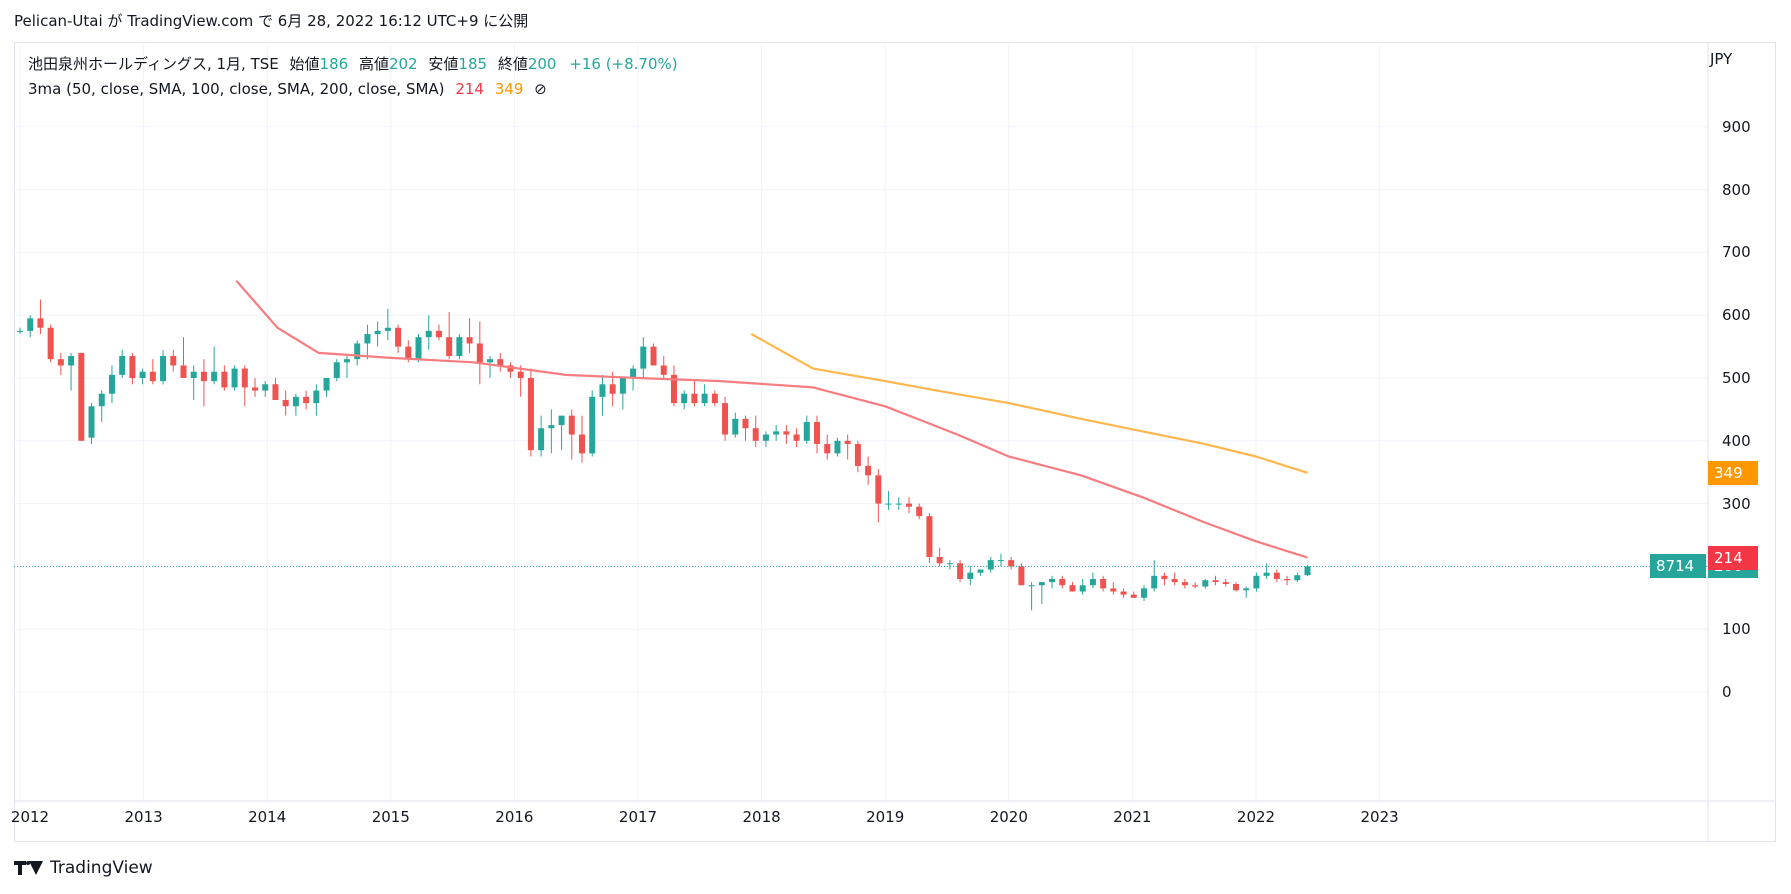  What do you see at coordinates (83, 868) in the screenshot?
I see `footer-brand: TradingView` at bounding box center [83, 868].